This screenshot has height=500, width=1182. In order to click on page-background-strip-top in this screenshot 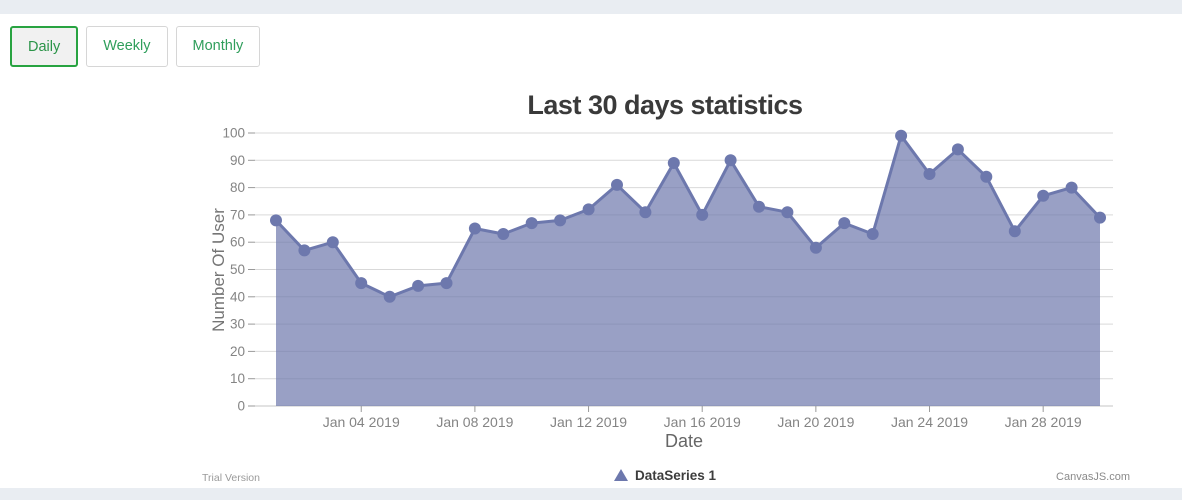, I will do `click(591, 7)`.